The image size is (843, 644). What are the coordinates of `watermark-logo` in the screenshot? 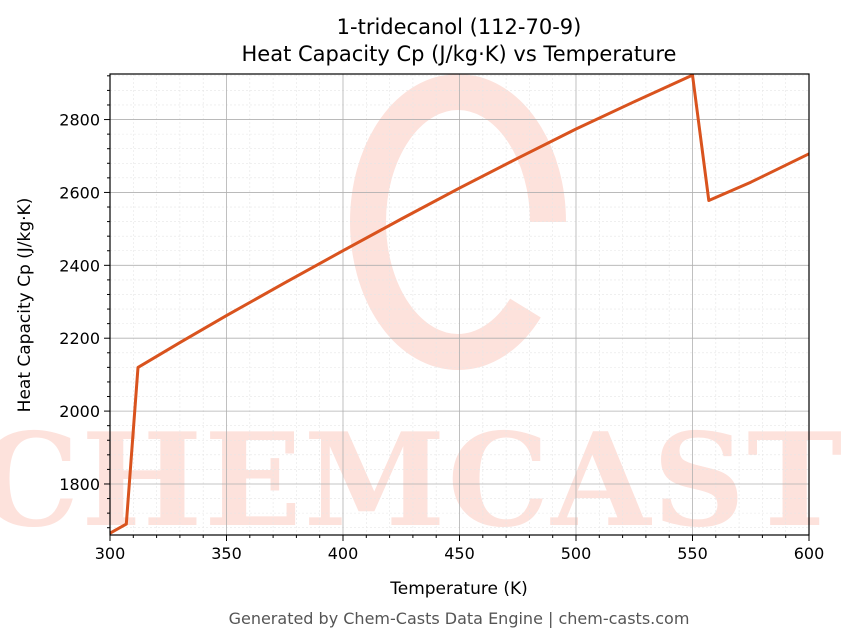 It's located at (458, 222).